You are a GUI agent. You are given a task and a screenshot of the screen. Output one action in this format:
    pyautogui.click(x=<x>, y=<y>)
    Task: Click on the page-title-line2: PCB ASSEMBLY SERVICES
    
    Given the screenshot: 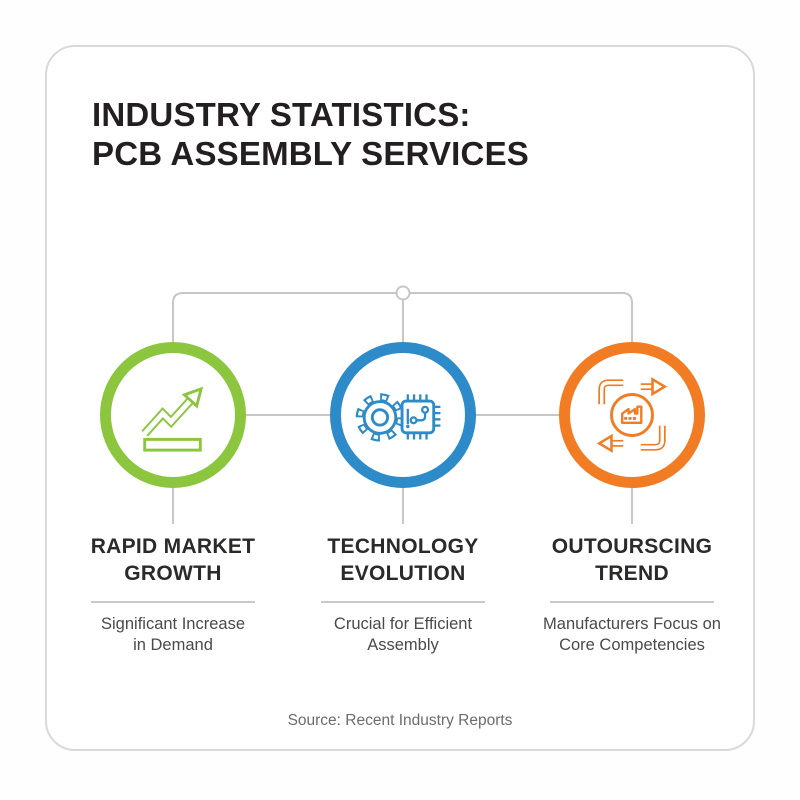 What is the action you would take?
    pyautogui.click(x=311, y=153)
    